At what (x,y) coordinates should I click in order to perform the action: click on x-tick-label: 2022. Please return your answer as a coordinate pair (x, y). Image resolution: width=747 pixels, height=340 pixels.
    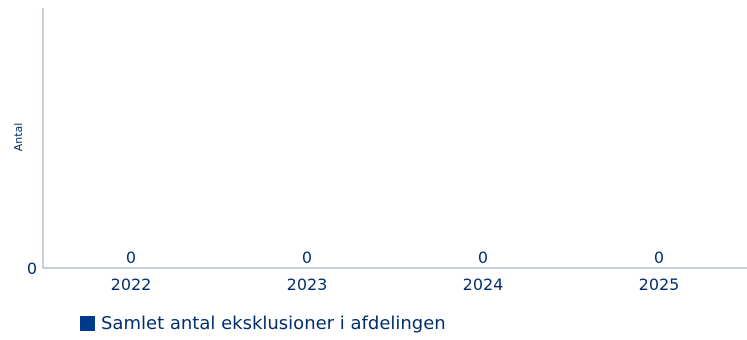
    Looking at the image, I should click on (131, 284).